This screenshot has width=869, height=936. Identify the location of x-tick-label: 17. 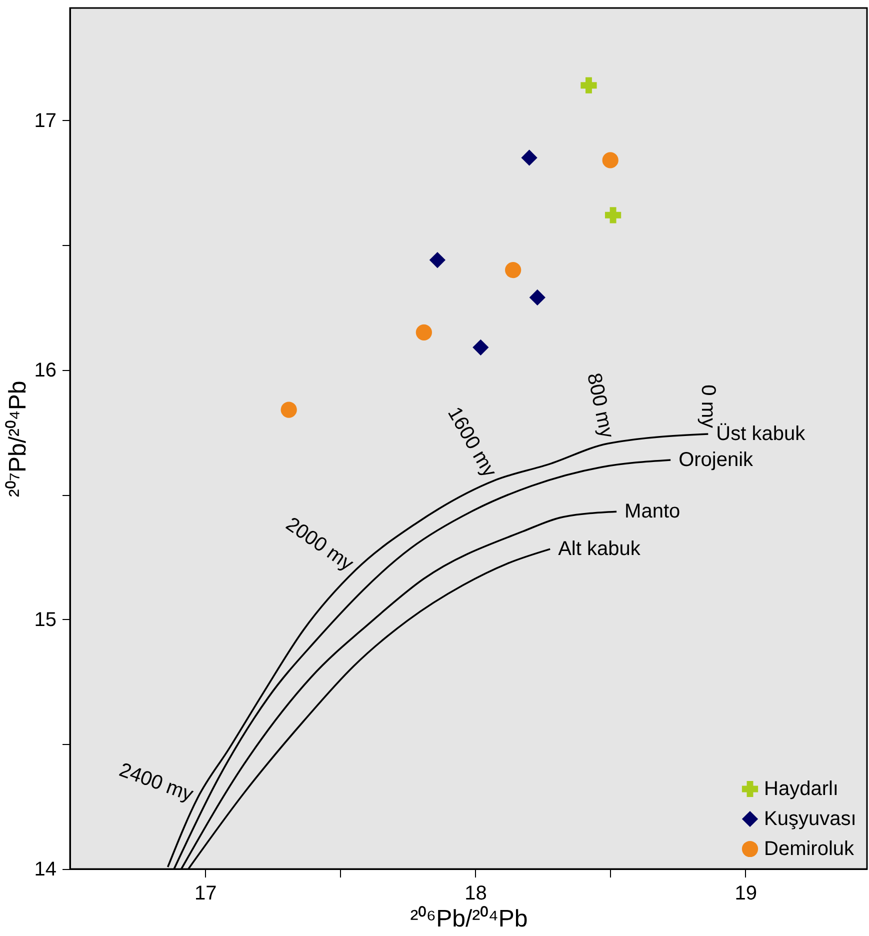
(205, 893).